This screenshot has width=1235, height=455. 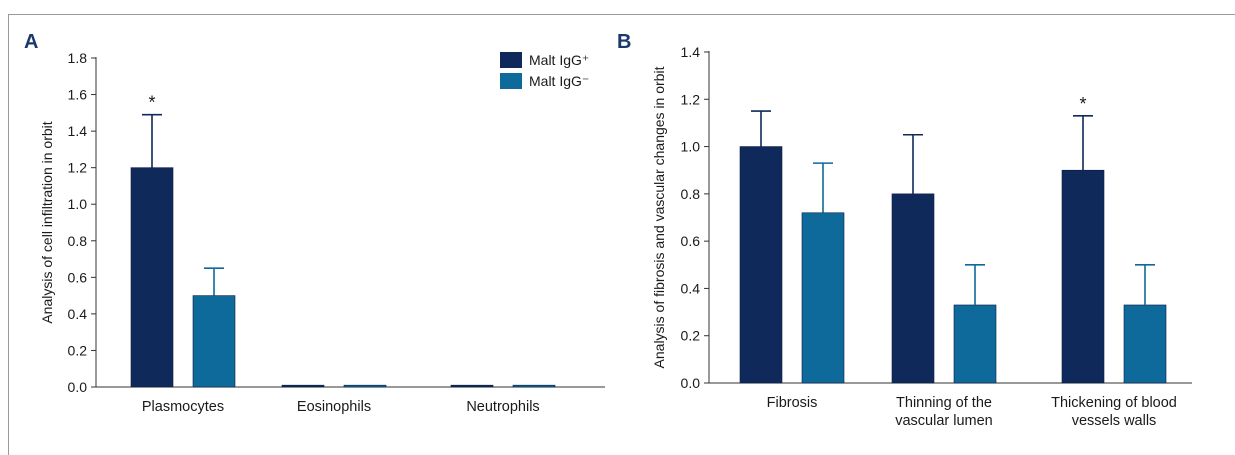 What do you see at coordinates (78, 95) in the screenshot?
I see `y-tick-label: 1.6` at bounding box center [78, 95].